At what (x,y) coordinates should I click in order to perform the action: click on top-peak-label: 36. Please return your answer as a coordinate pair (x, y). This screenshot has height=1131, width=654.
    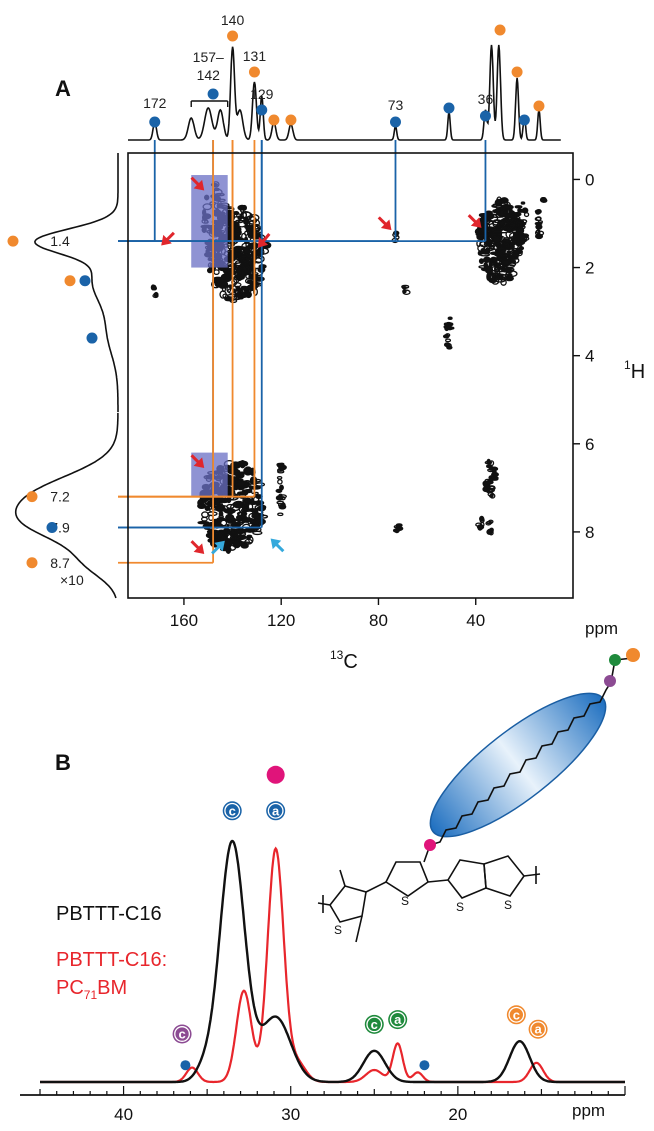
    Looking at the image, I should click on (486, 99).